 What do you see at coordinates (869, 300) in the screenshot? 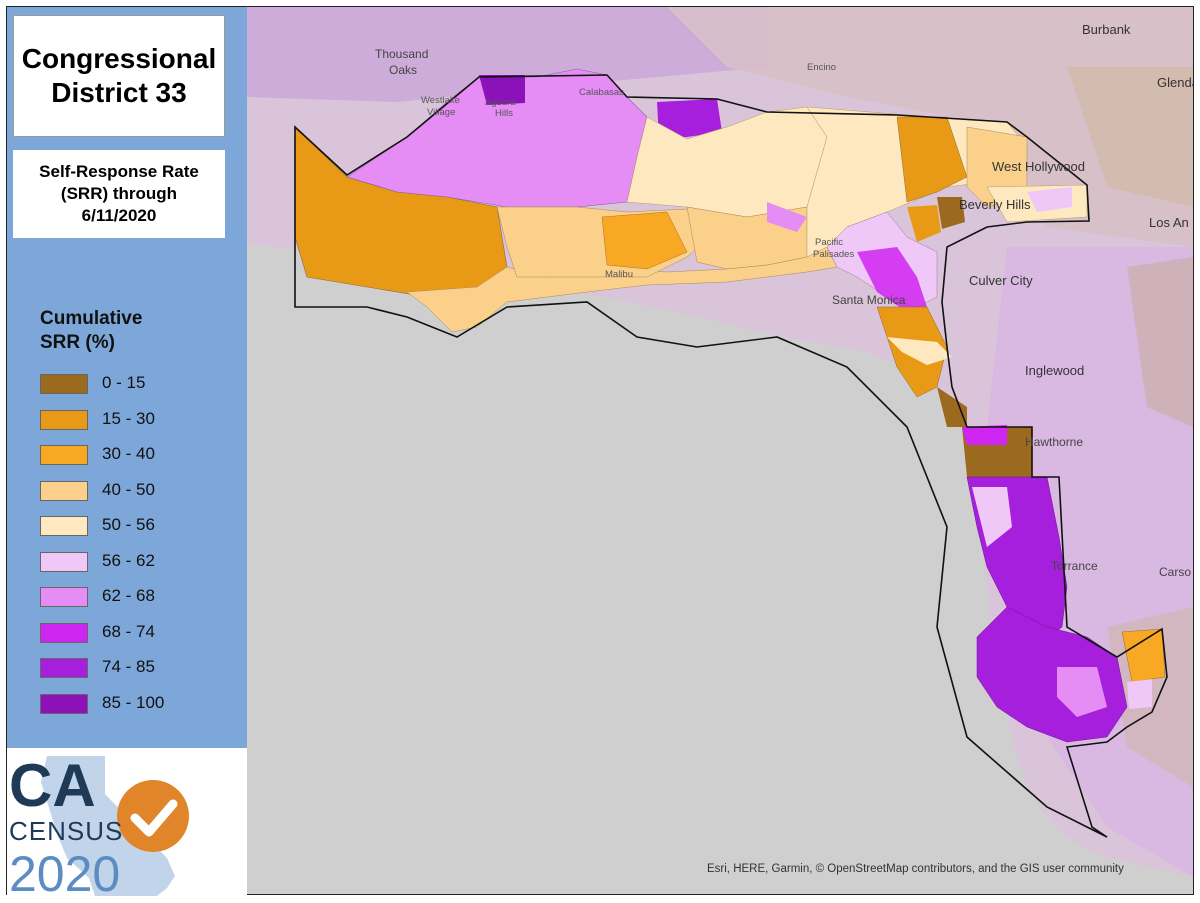
I see `place-label: Santa Monica` at bounding box center [869, 300].